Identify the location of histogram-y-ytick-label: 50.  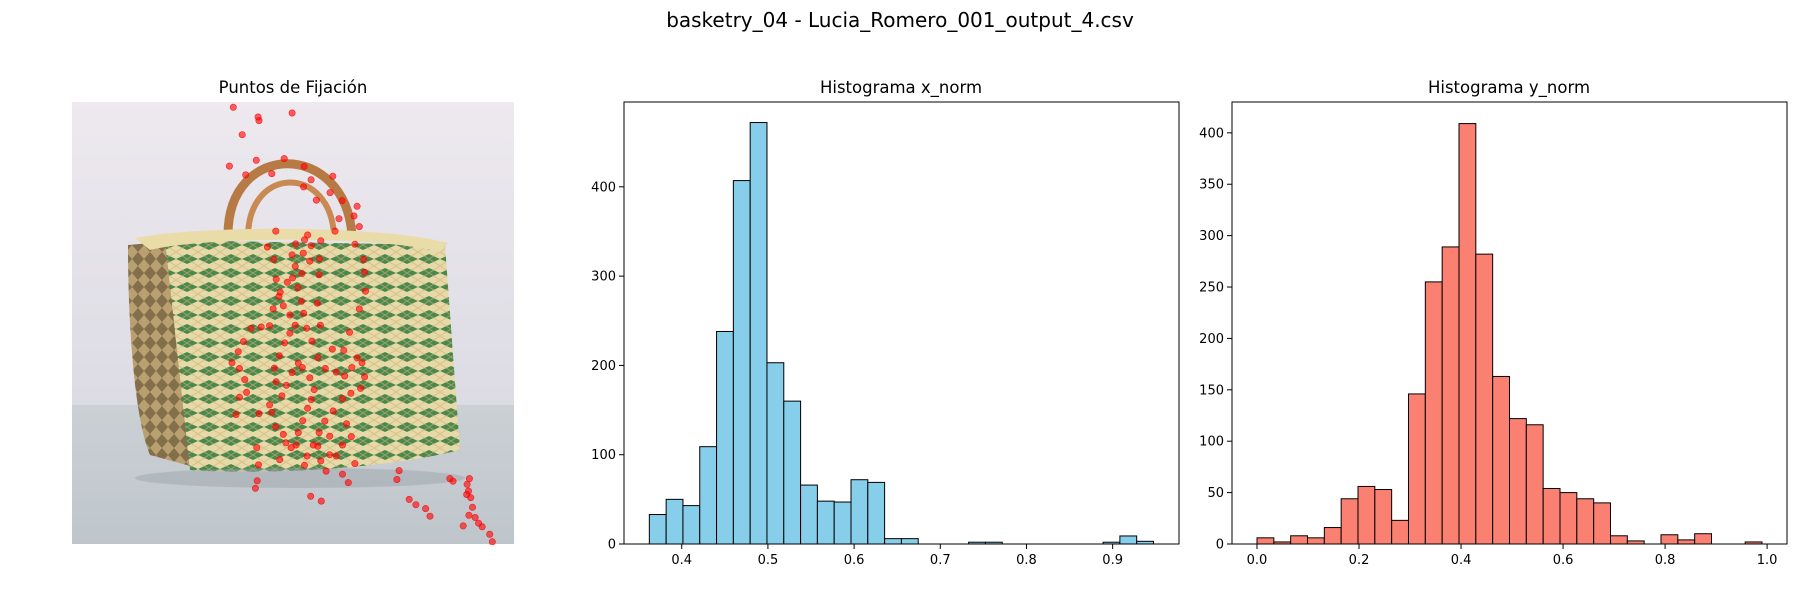
(1215, 493).